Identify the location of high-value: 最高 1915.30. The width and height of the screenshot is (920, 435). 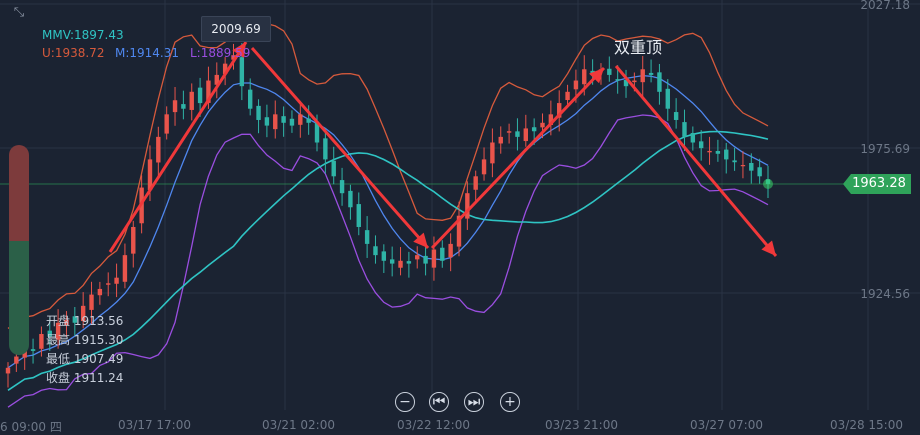
(85, 340).